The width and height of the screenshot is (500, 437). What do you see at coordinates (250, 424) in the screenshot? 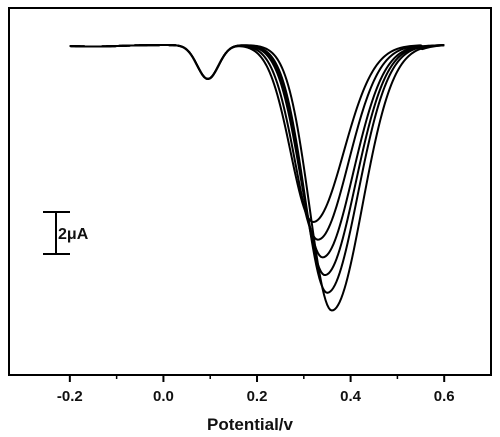
I see `x-axis-label: Potential/v` at bounding box center [250, 424].